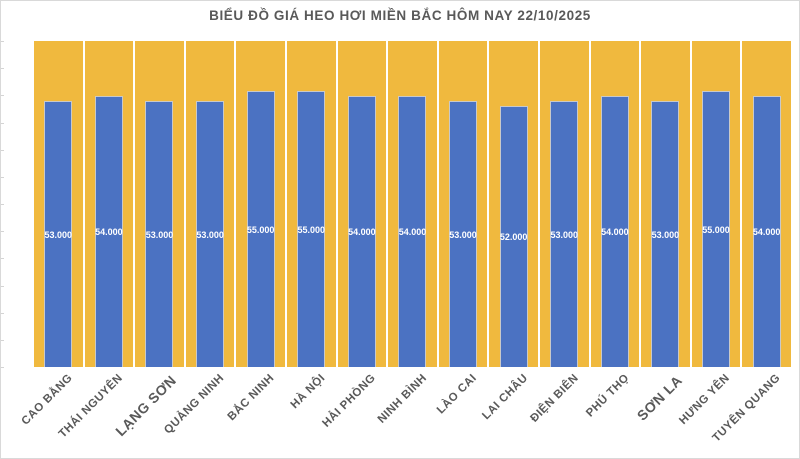  Describe the element at coordinates (505, 397) in the screenshot. I see `x-axis-label: LAI CHÂU` at that location.